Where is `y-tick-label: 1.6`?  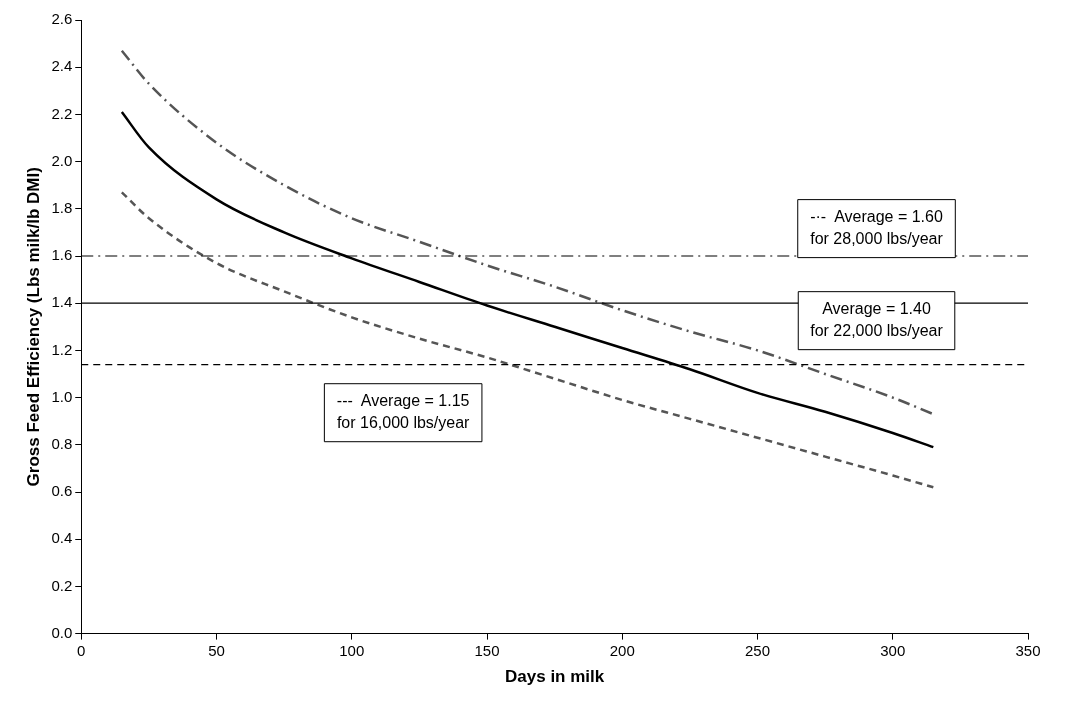 y-tick-label: 1.6 is located at coordinates (62, 255).